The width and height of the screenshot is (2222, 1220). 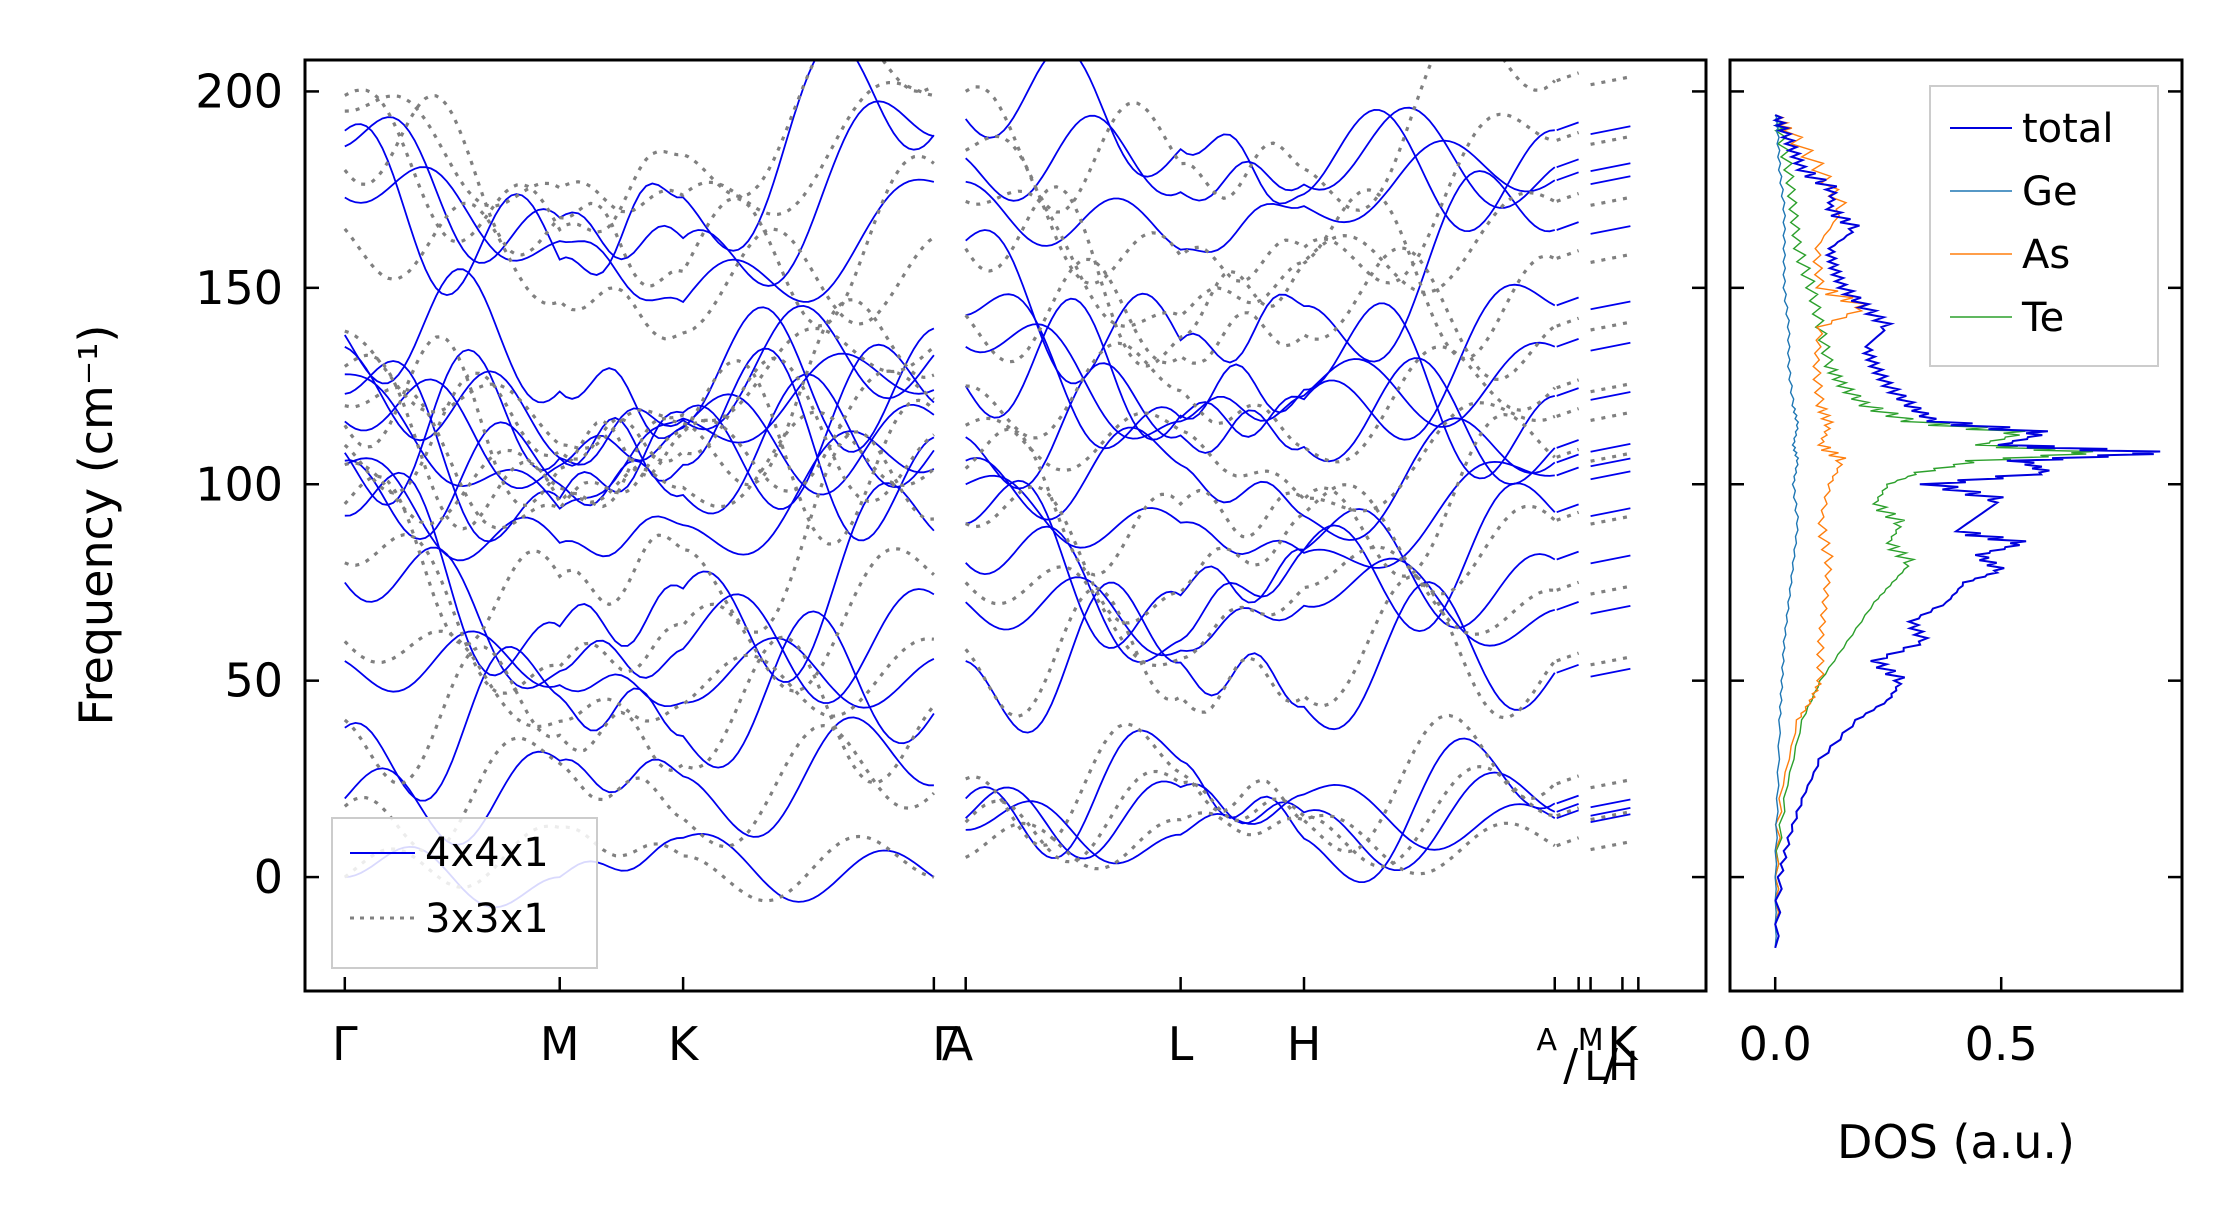 I want to click on legend-label-3x3x1: 3x3x1, so click(x=487, y=919).